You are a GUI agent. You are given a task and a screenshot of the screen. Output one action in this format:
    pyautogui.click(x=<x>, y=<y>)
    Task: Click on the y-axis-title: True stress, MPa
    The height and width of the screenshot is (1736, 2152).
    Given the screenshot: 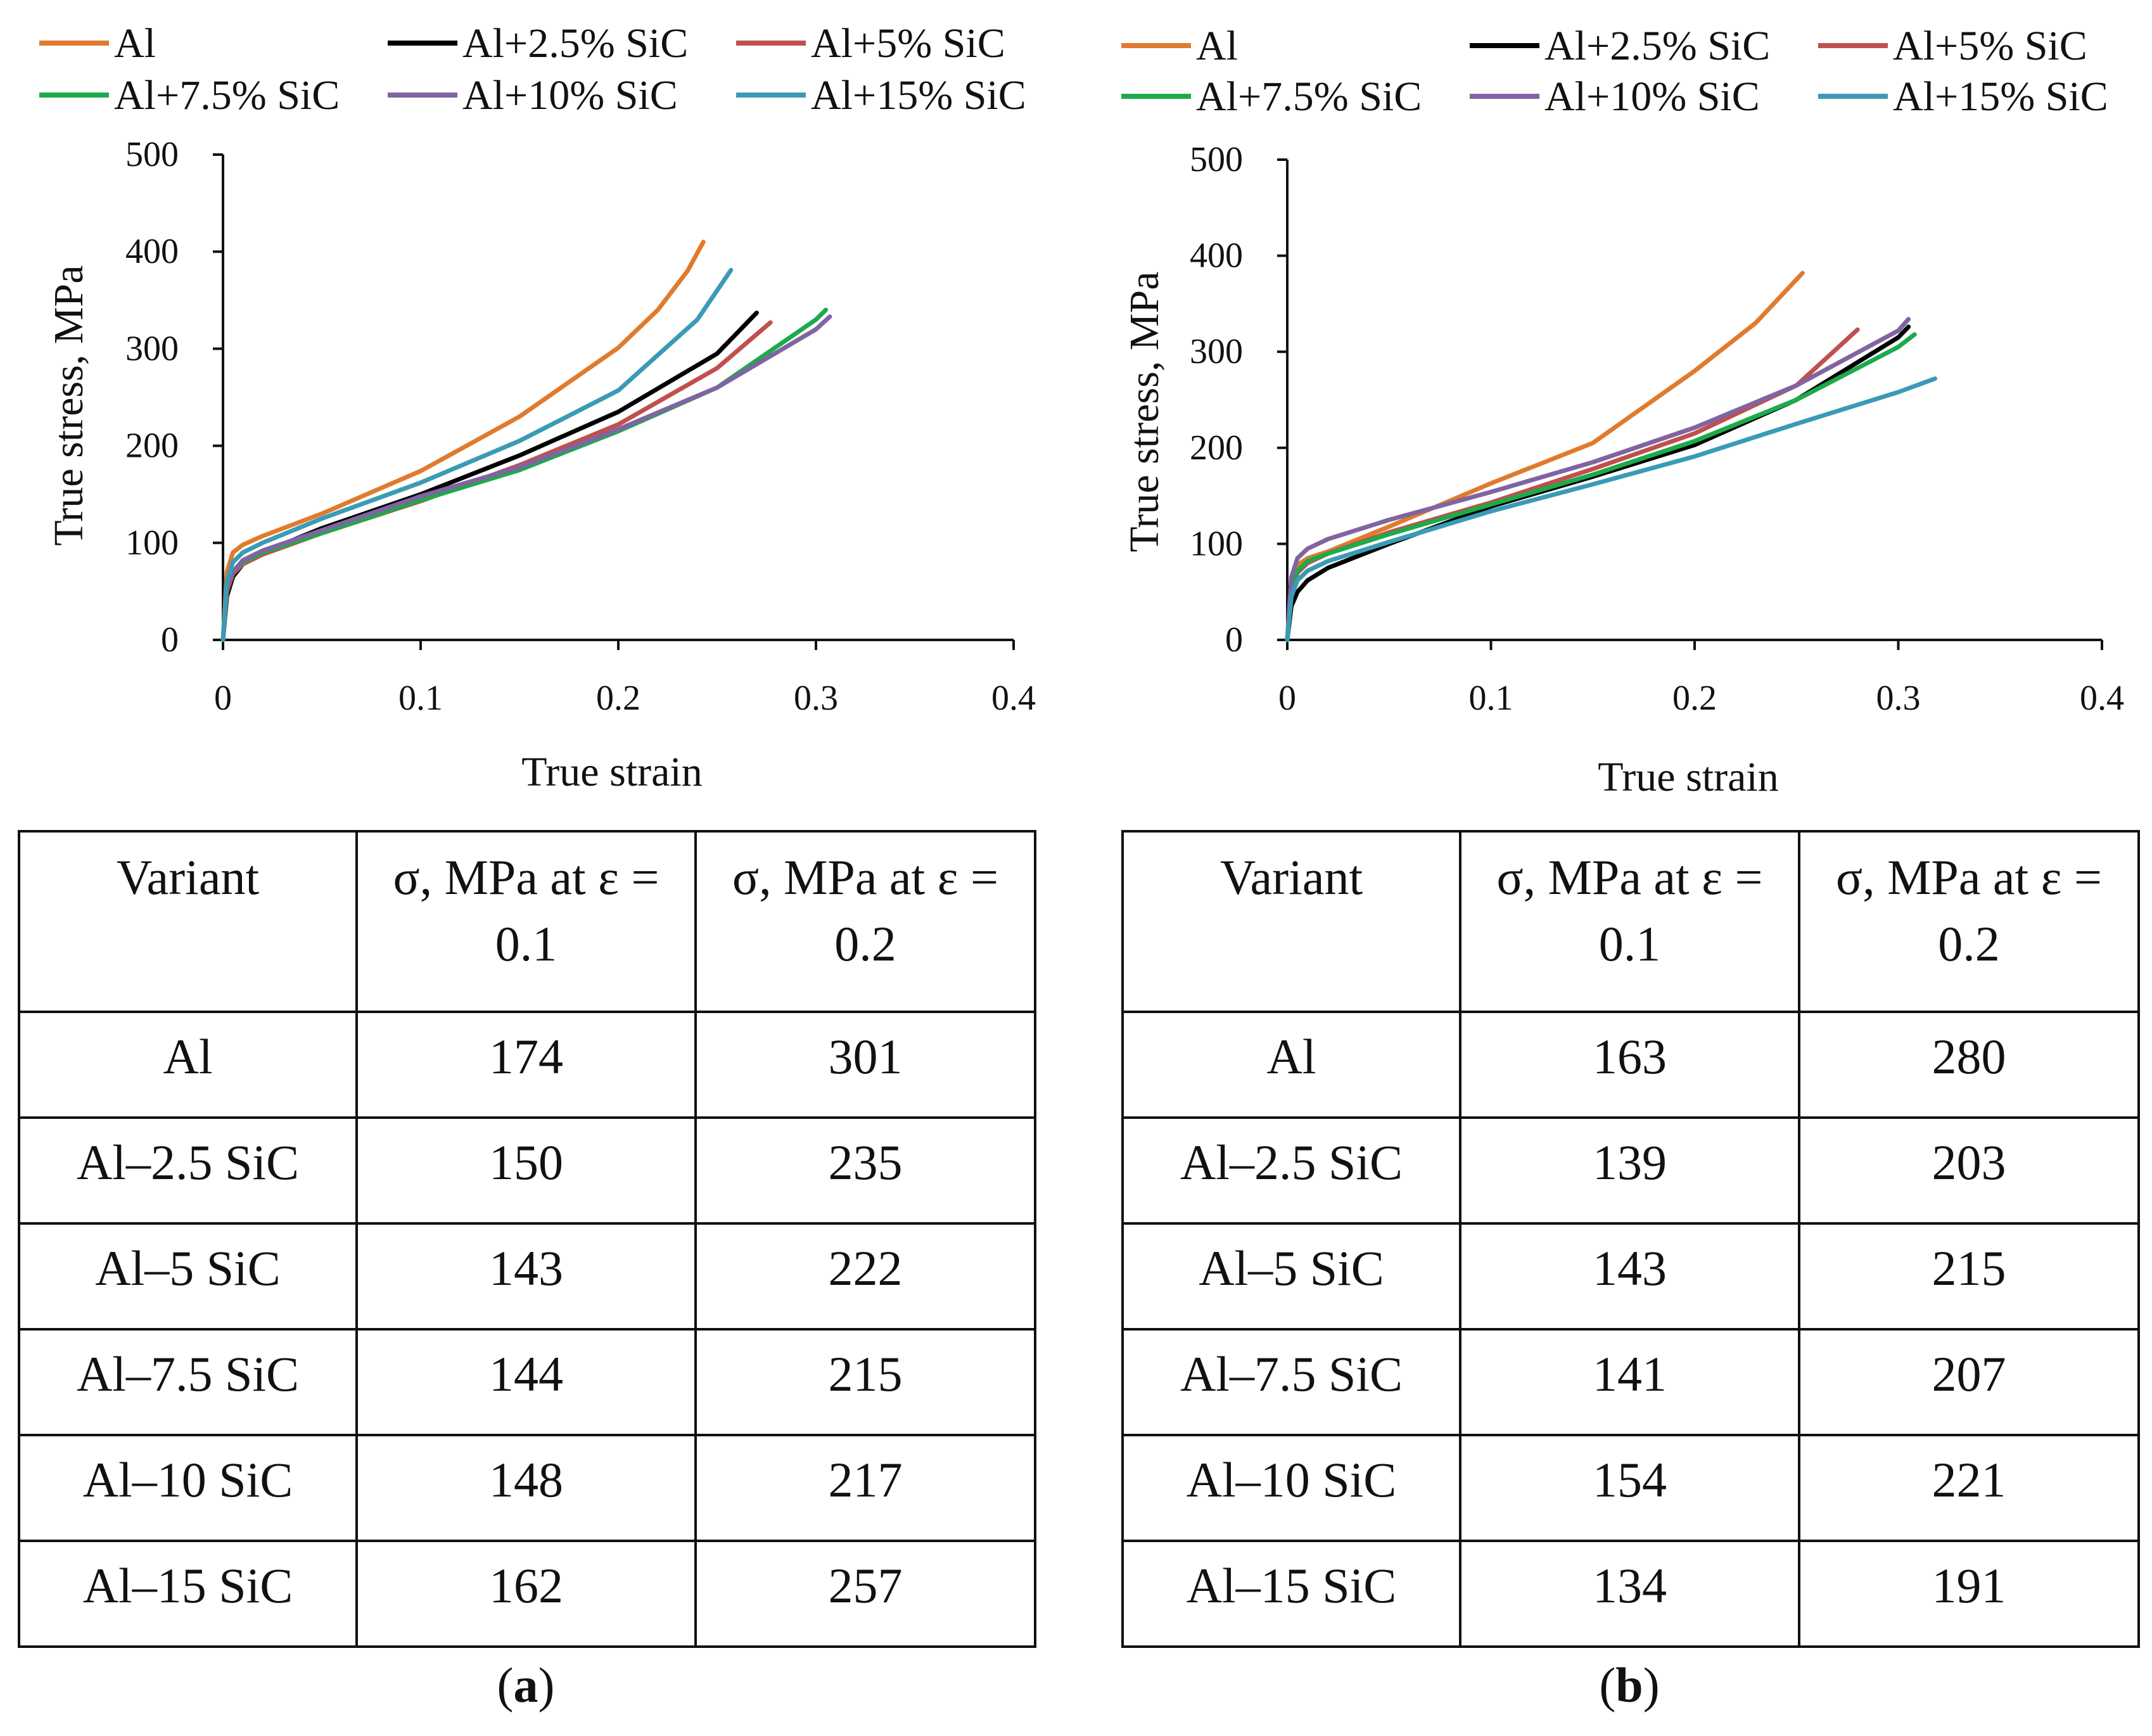 What is the action you would take?
    pyautogui.click(x=1144, y=411)
    